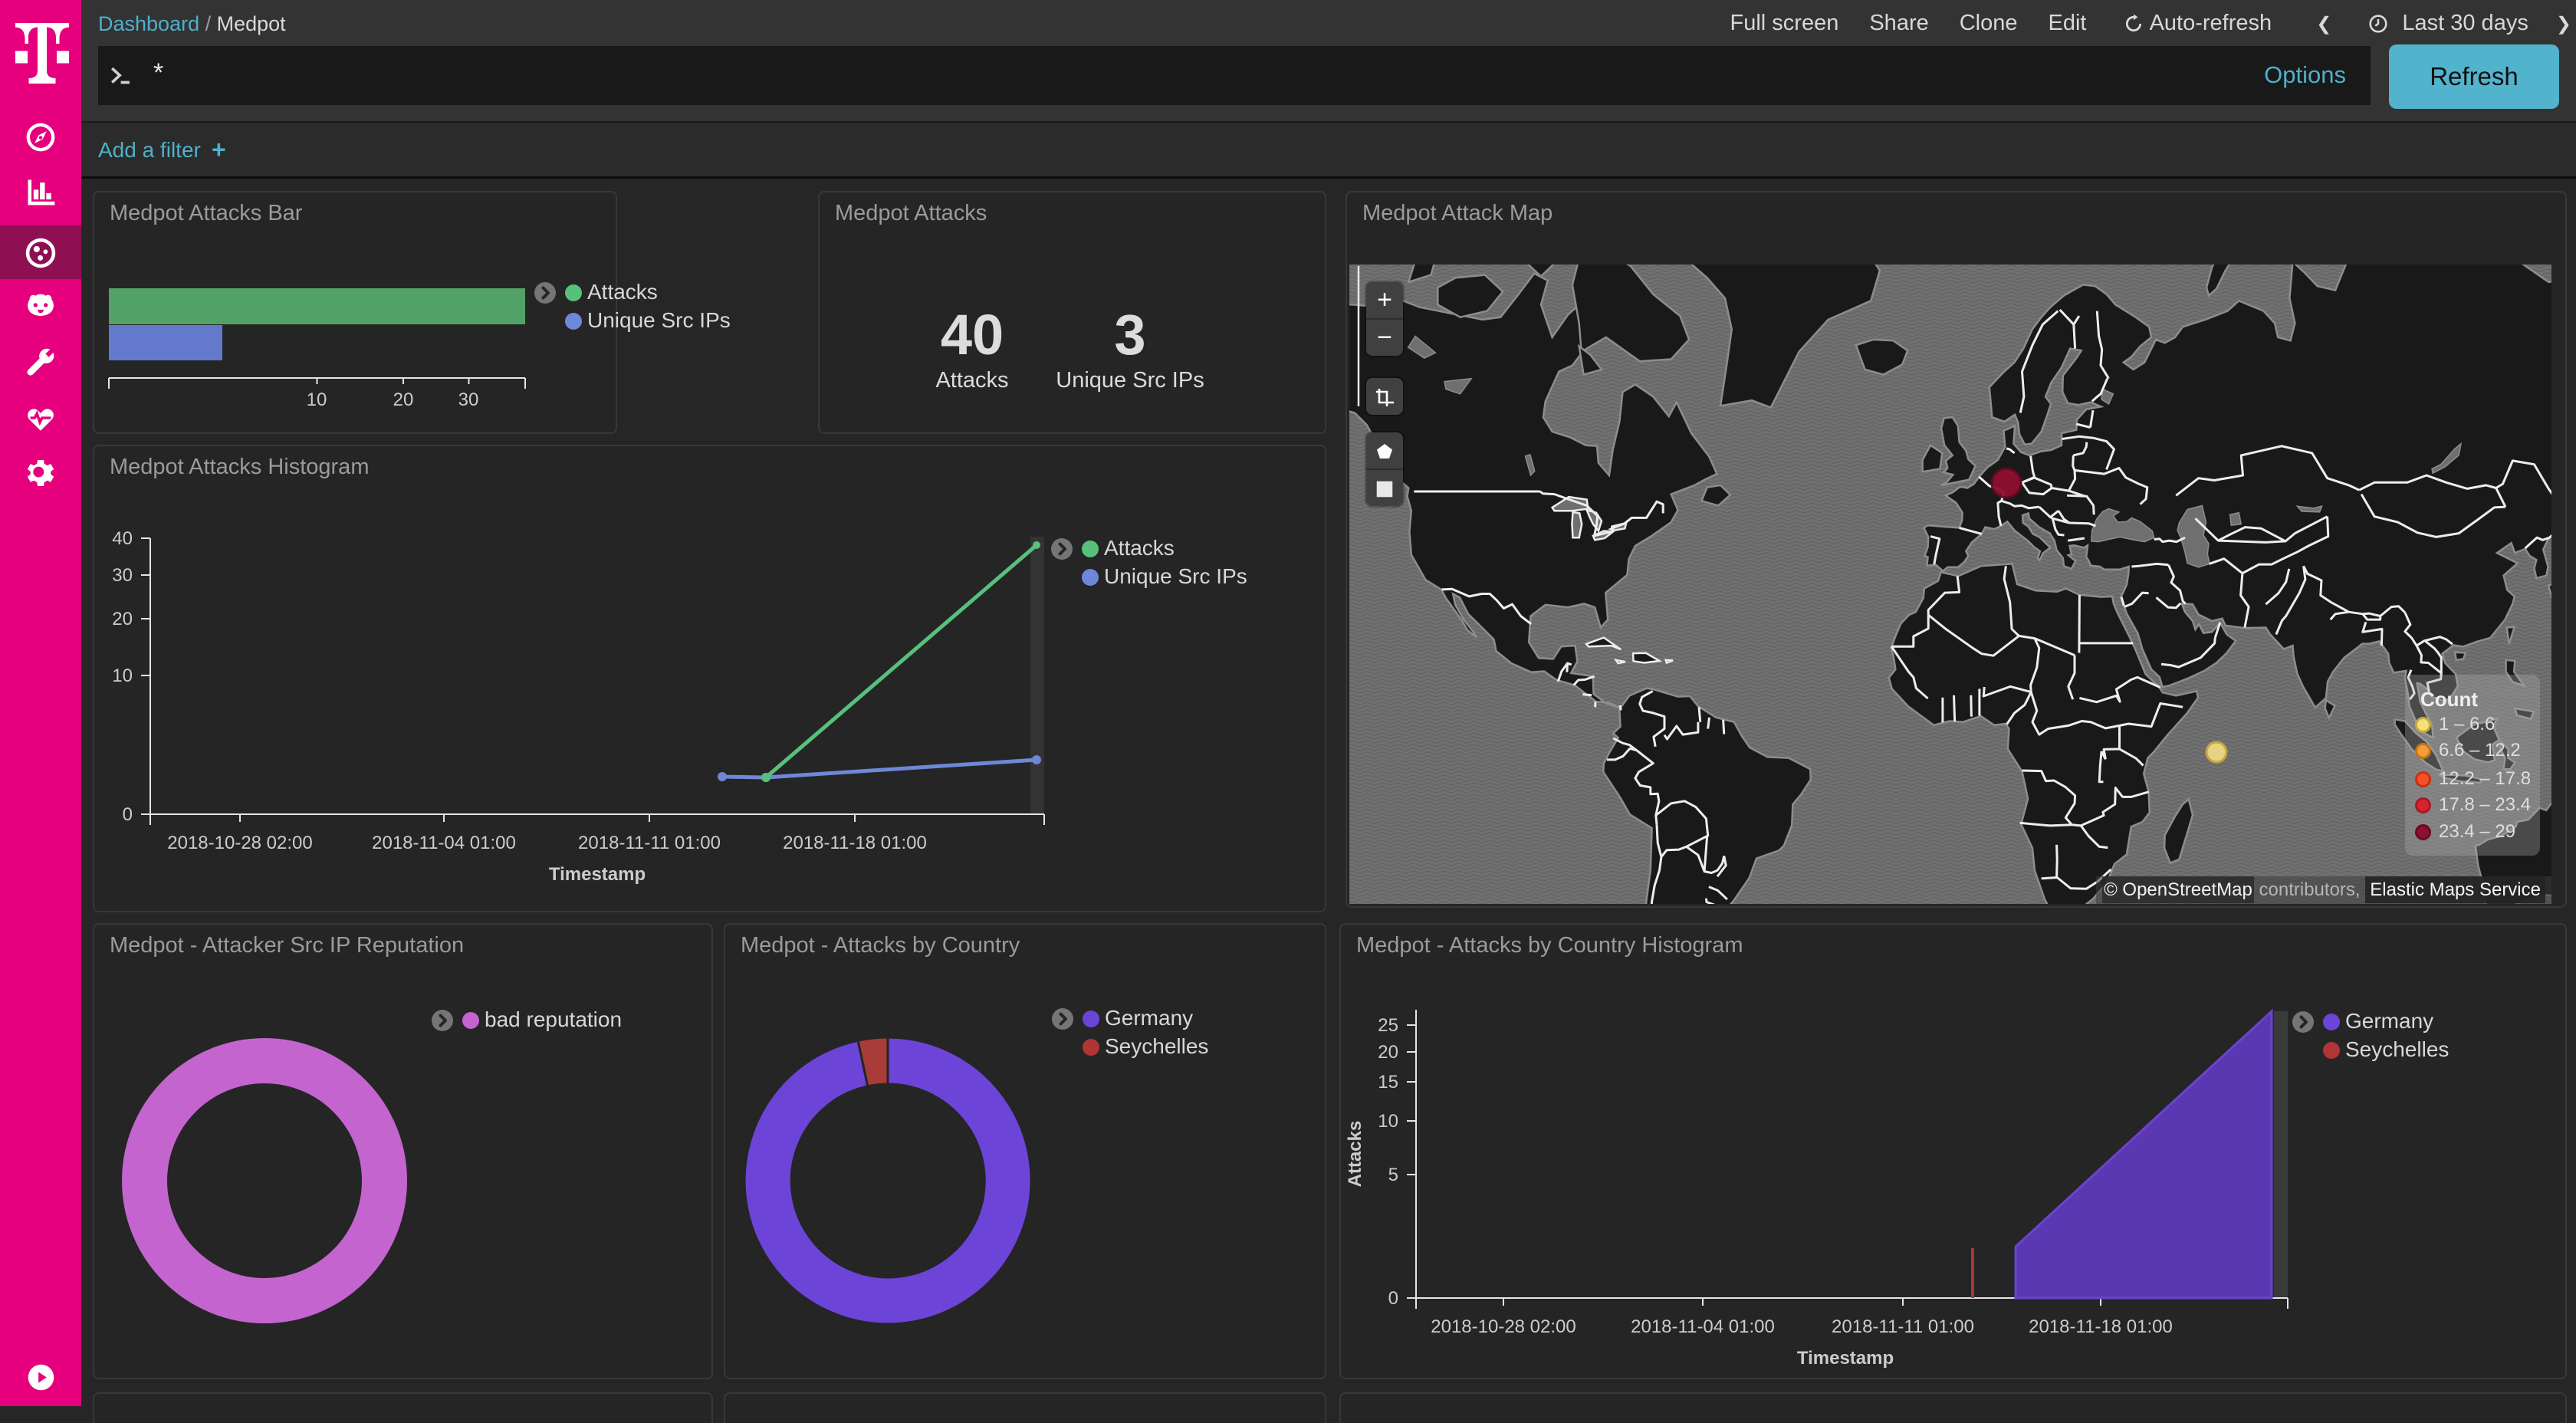 This screenshot has height=1423, width=2576. What do you see at coordinates (1355, 1155) in the screenshot?
I see `svg-text: Attacks` at bounding box center [1355, 1155].